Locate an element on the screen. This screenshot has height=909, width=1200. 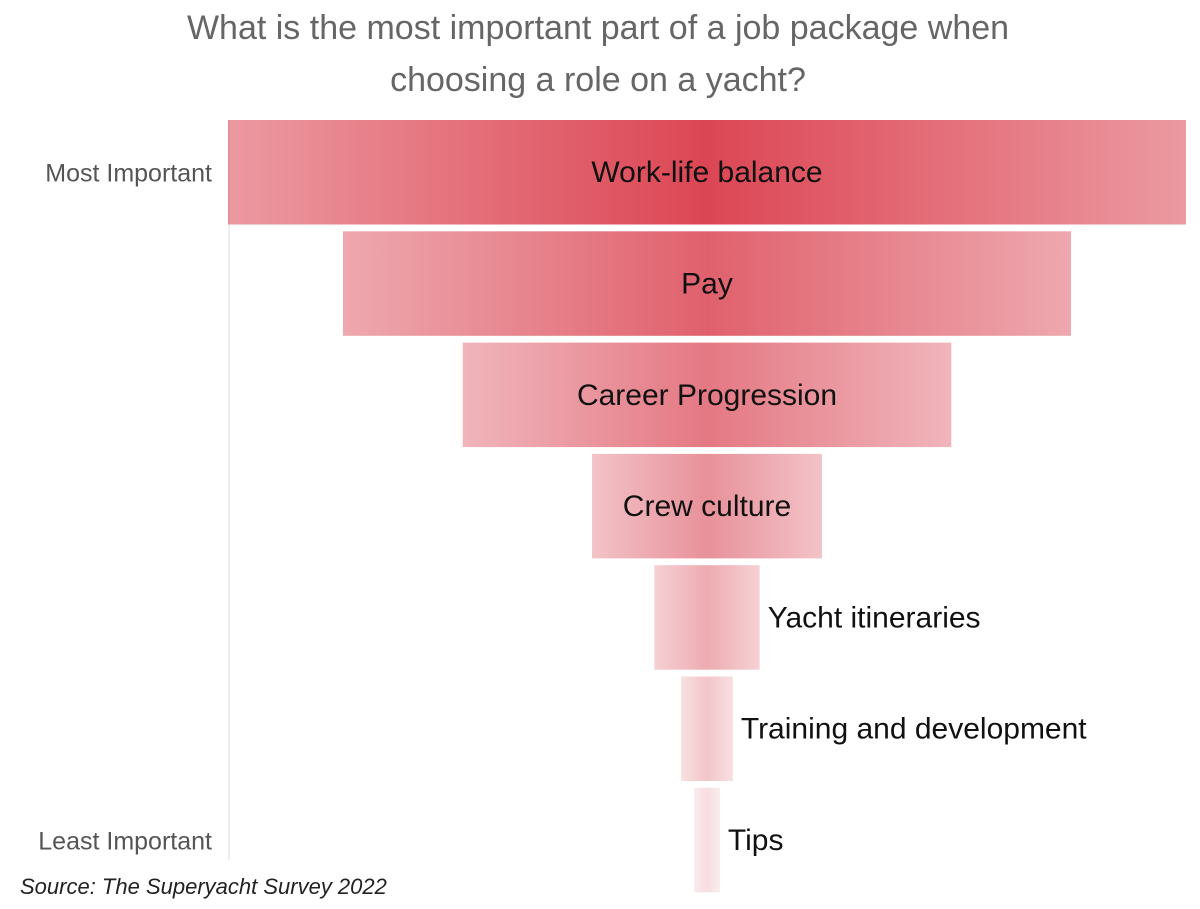
category-label: Pay is located at coordinates (707, 283).